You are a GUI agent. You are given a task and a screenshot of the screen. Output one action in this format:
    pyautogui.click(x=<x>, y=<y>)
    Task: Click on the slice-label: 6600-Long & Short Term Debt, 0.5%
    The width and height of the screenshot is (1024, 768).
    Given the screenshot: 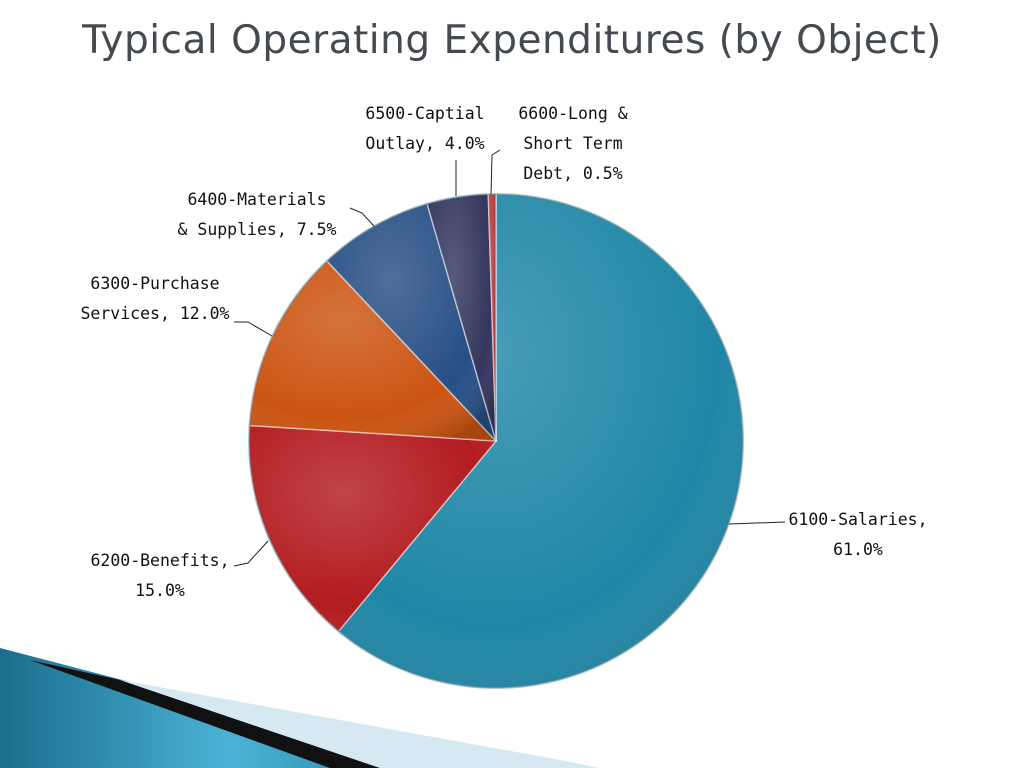 What is the action you would take?
    pyautogui.click(x=573, y=143)
    